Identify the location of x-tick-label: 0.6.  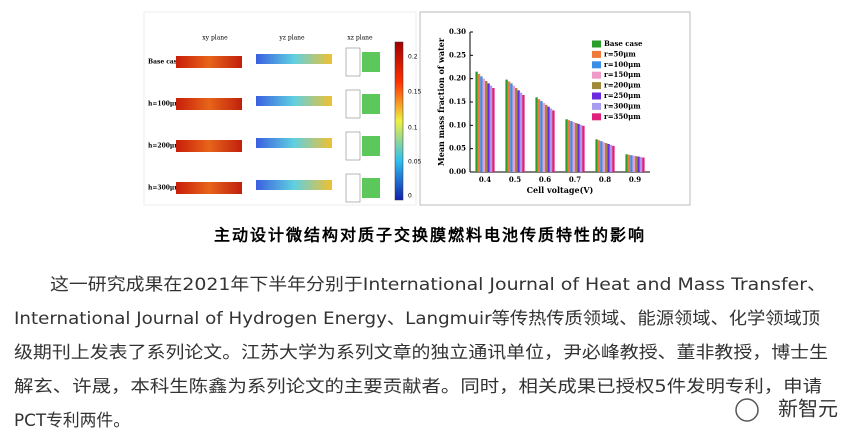
(545, 179).